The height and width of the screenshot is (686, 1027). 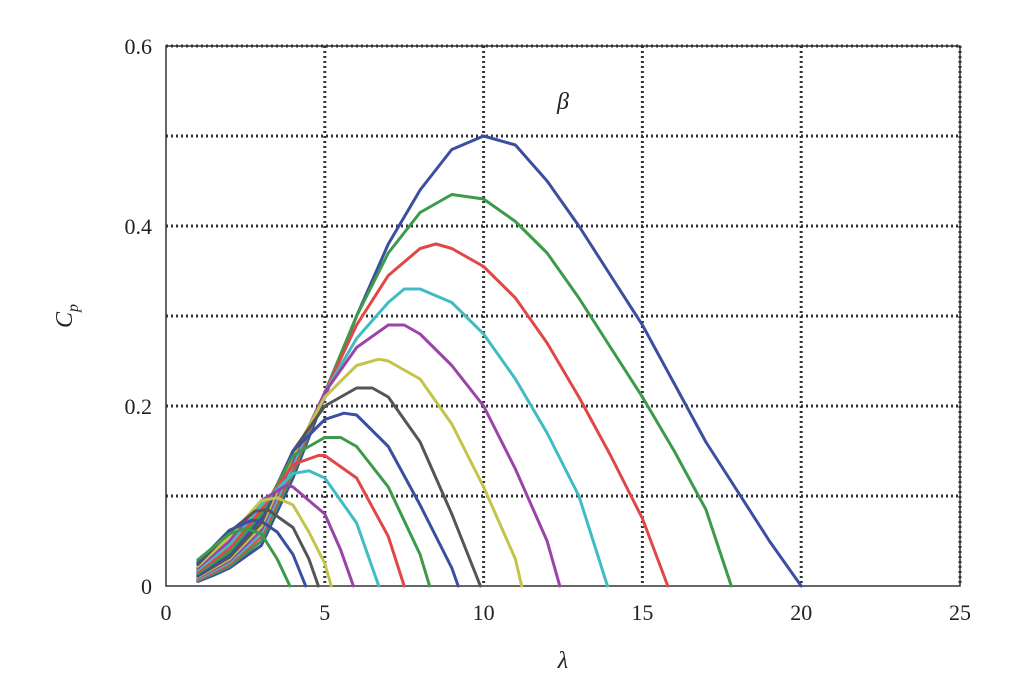 I want to click on x-tick-label: 20, so click(x=801, y=612).